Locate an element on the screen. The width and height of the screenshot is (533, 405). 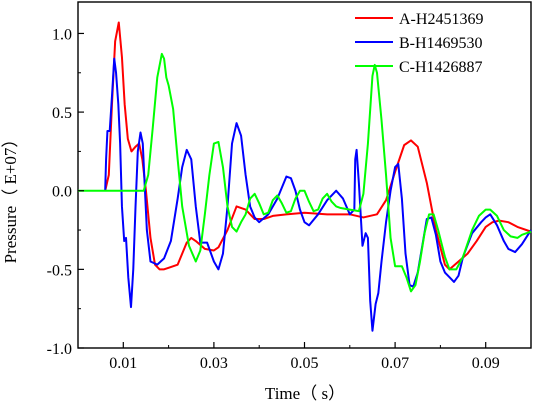
legend-label: B-H1469530 is located at coordinates (441, 43).